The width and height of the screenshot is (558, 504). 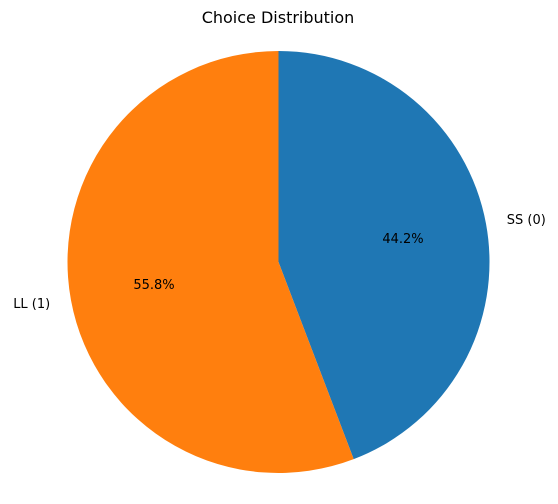 What do you see at coordinates (31, 304) in the screenshot?
I see `slice-label-1: LL (1)` at bounding box center [31, 304].